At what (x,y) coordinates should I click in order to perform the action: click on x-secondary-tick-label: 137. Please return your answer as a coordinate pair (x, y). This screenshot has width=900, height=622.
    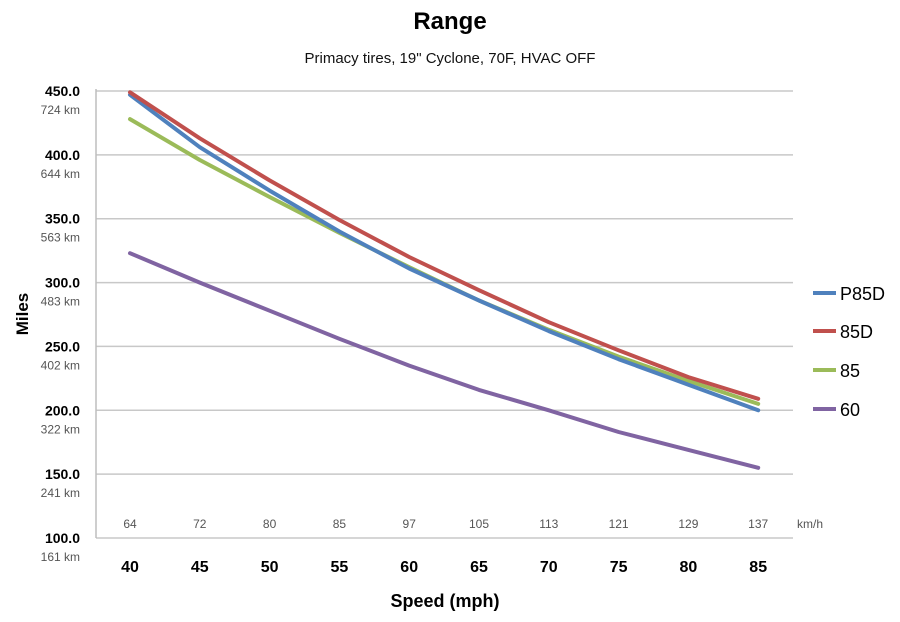
    Looking at the image, I should click on (758, 524).